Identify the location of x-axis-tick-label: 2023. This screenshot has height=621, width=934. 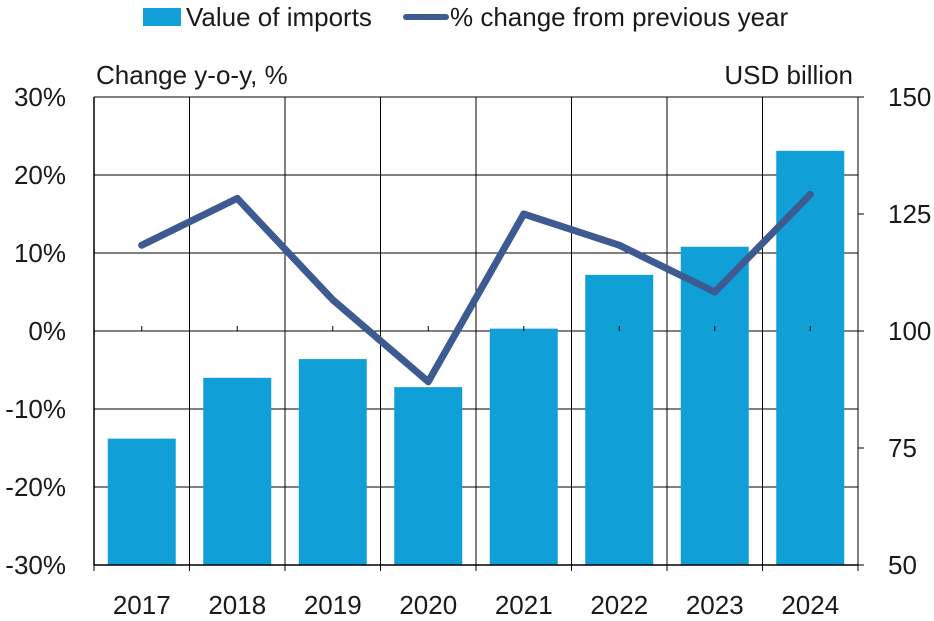
(715, 605).